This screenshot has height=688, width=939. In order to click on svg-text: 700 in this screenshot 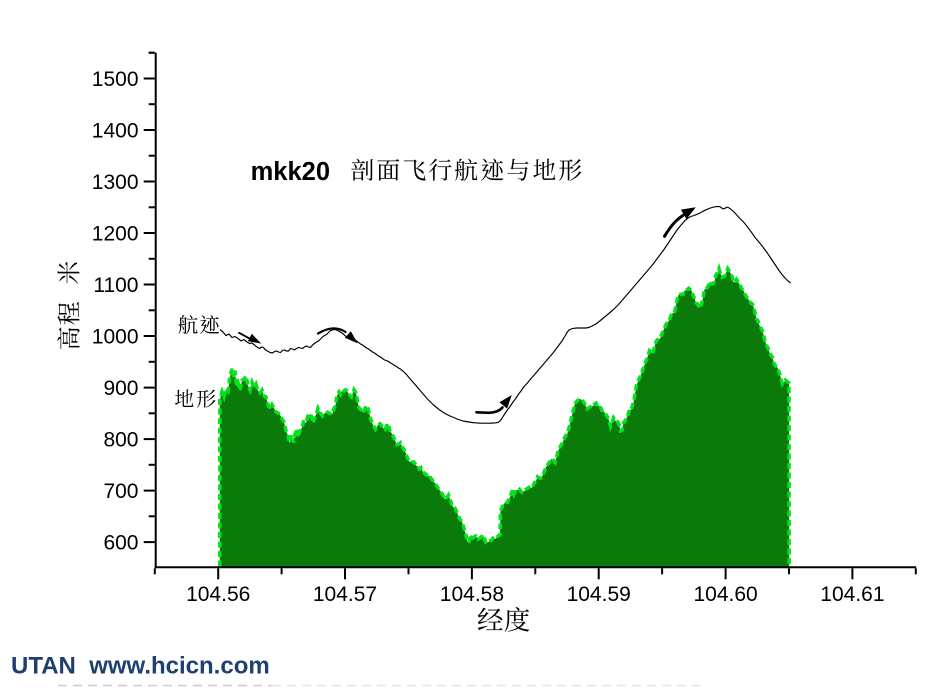, I will do `click(120, 491)`.